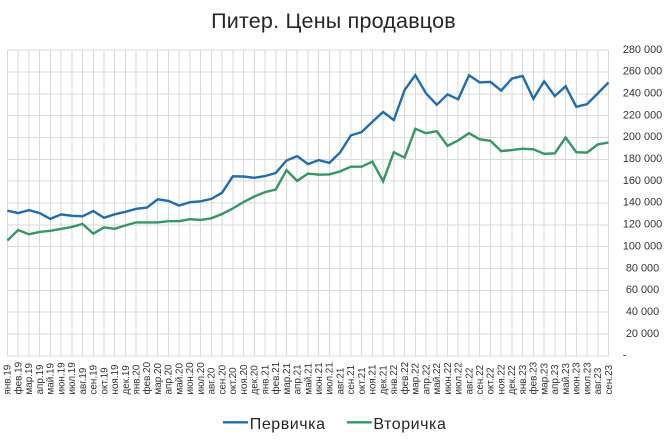  What do you see at coordinates (201, 378) in the screenshot?
I see `svg-text: июл.20` at bounding box center [201, 378].